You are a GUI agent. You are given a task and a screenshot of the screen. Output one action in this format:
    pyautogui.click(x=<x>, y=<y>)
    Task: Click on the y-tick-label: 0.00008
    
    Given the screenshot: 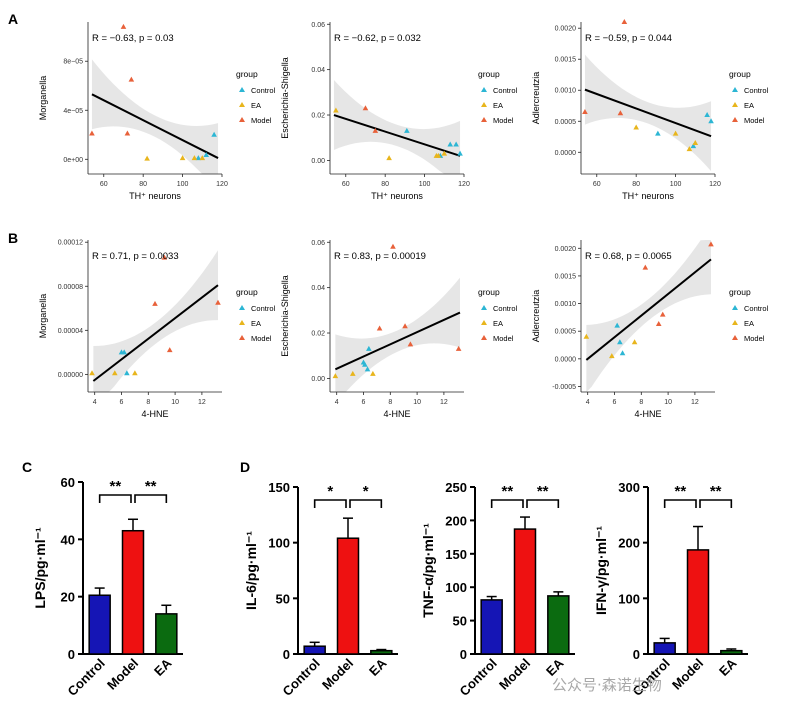 What is the action you would take?
    pyautogui.click(x=70, y=287)
    